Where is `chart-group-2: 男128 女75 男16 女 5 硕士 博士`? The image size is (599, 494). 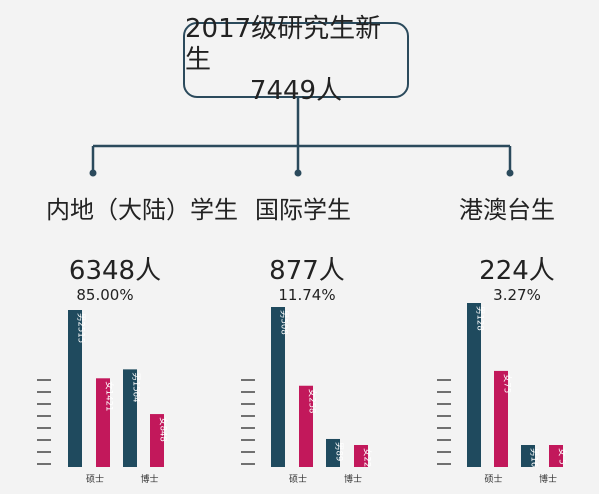
chart-group-2: 男128 女75 男16 女 5 硕士 博士 is located at coordinates (502, 394).